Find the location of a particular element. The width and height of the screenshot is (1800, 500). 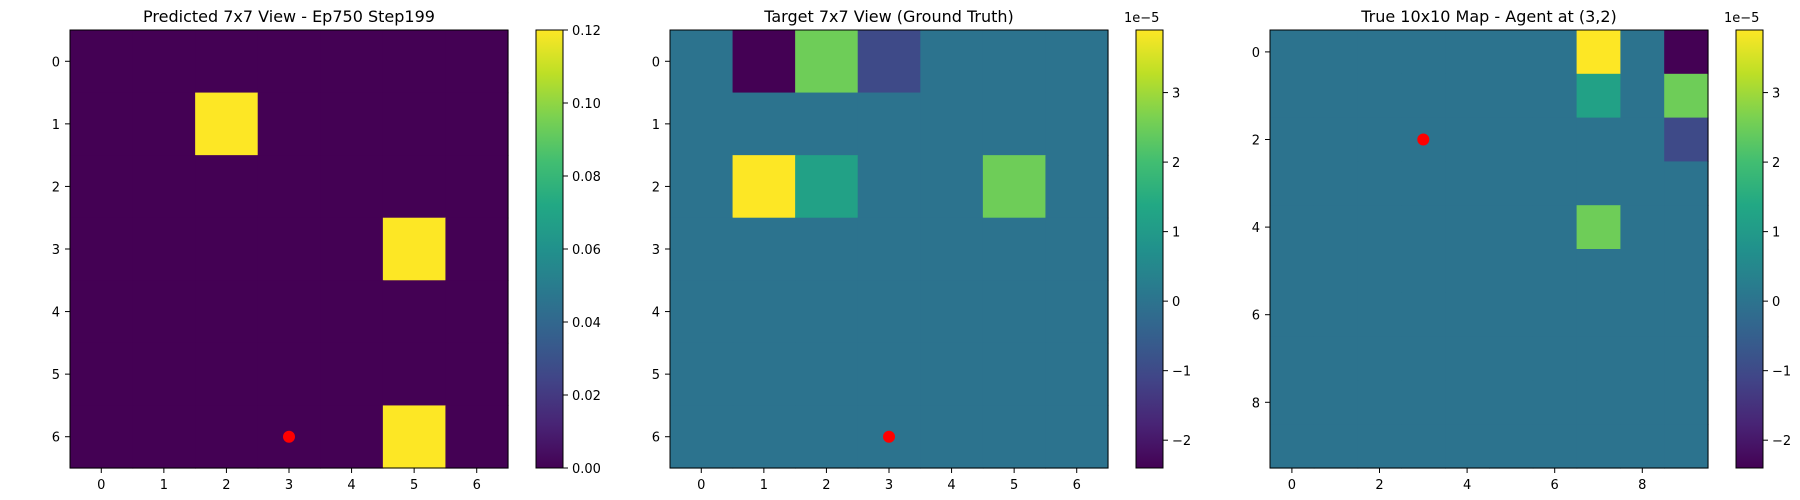

y-tick-label: 4 is located at coordinates (656, 313).